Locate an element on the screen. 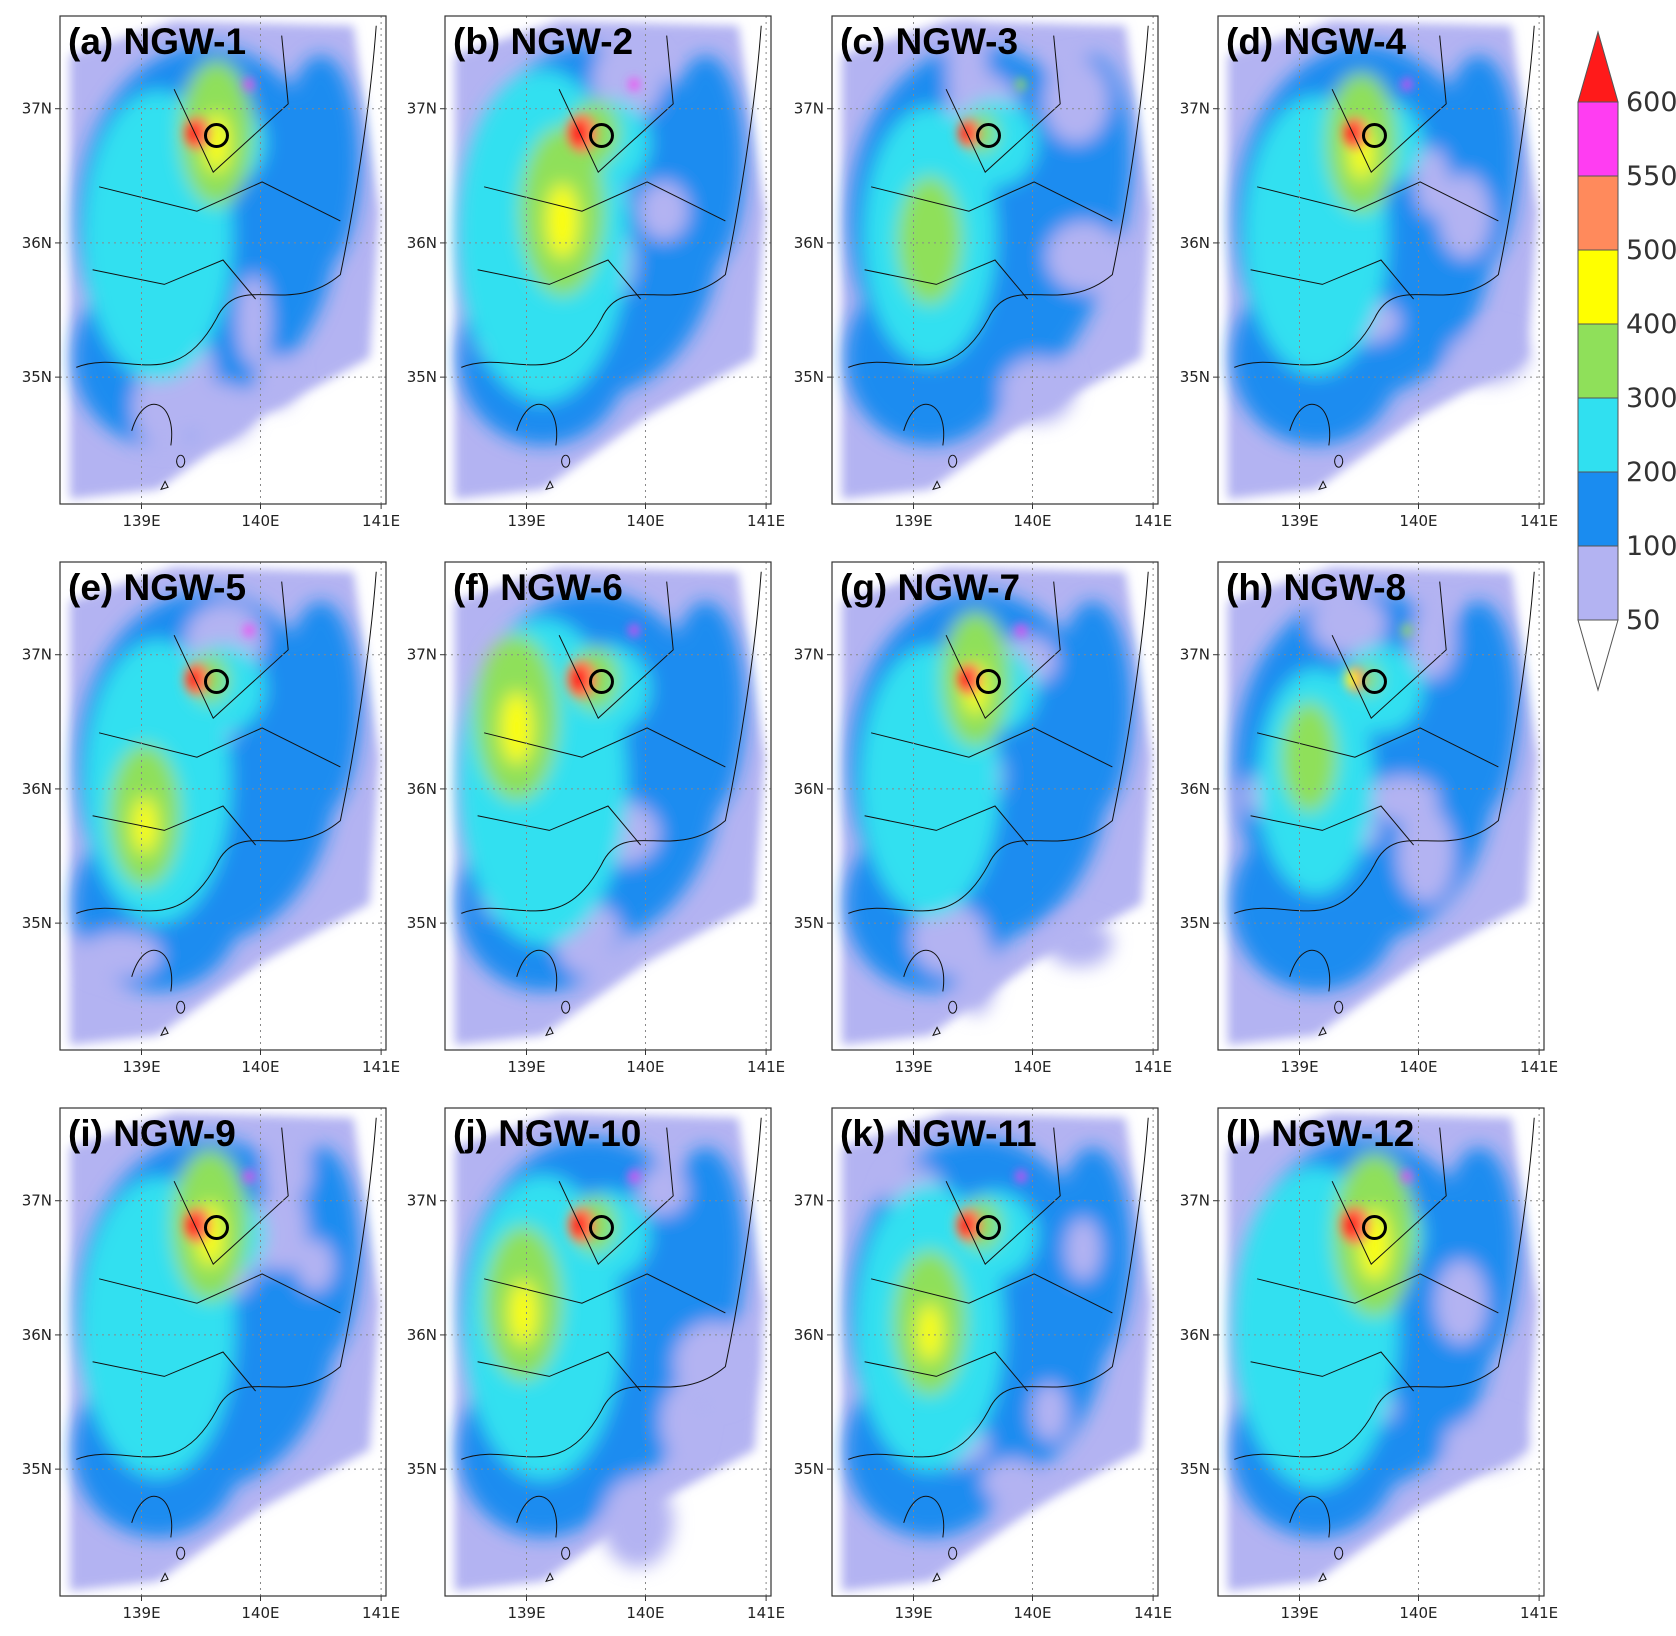  colorbar-label: 400 is located at coordinates (1651, 324).